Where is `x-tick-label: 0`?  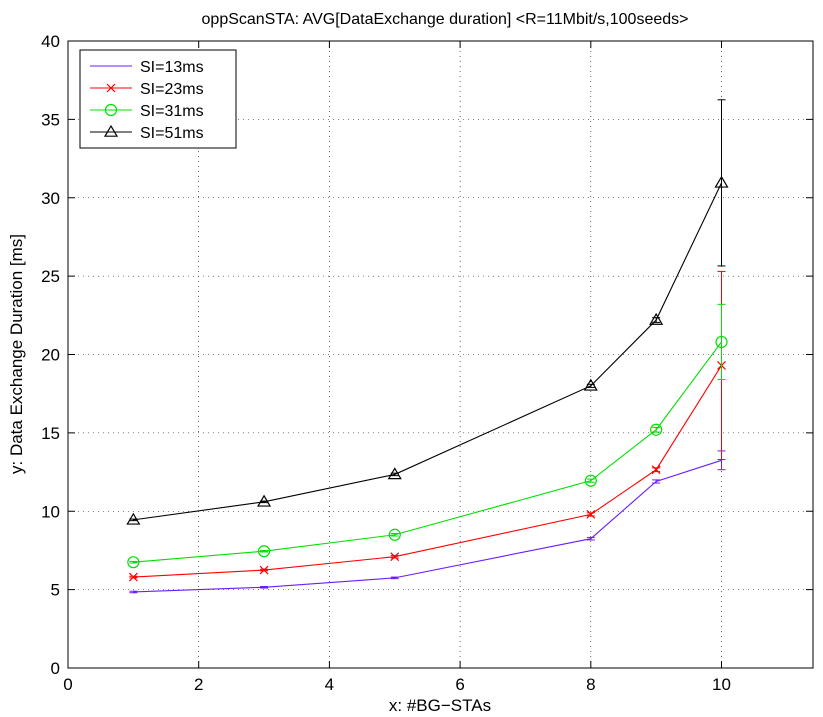
x-tick-label: 0 is located at coordinates (67, 684).